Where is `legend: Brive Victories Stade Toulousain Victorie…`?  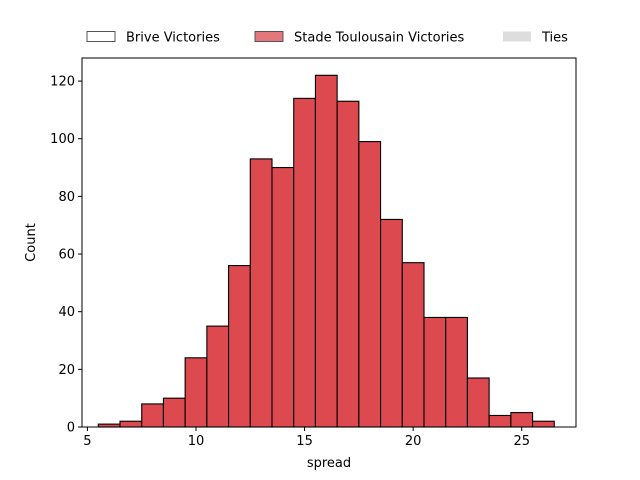 legend: Brive Victories Stade Toulousain Victorie… is located at coordinates (327, 38).